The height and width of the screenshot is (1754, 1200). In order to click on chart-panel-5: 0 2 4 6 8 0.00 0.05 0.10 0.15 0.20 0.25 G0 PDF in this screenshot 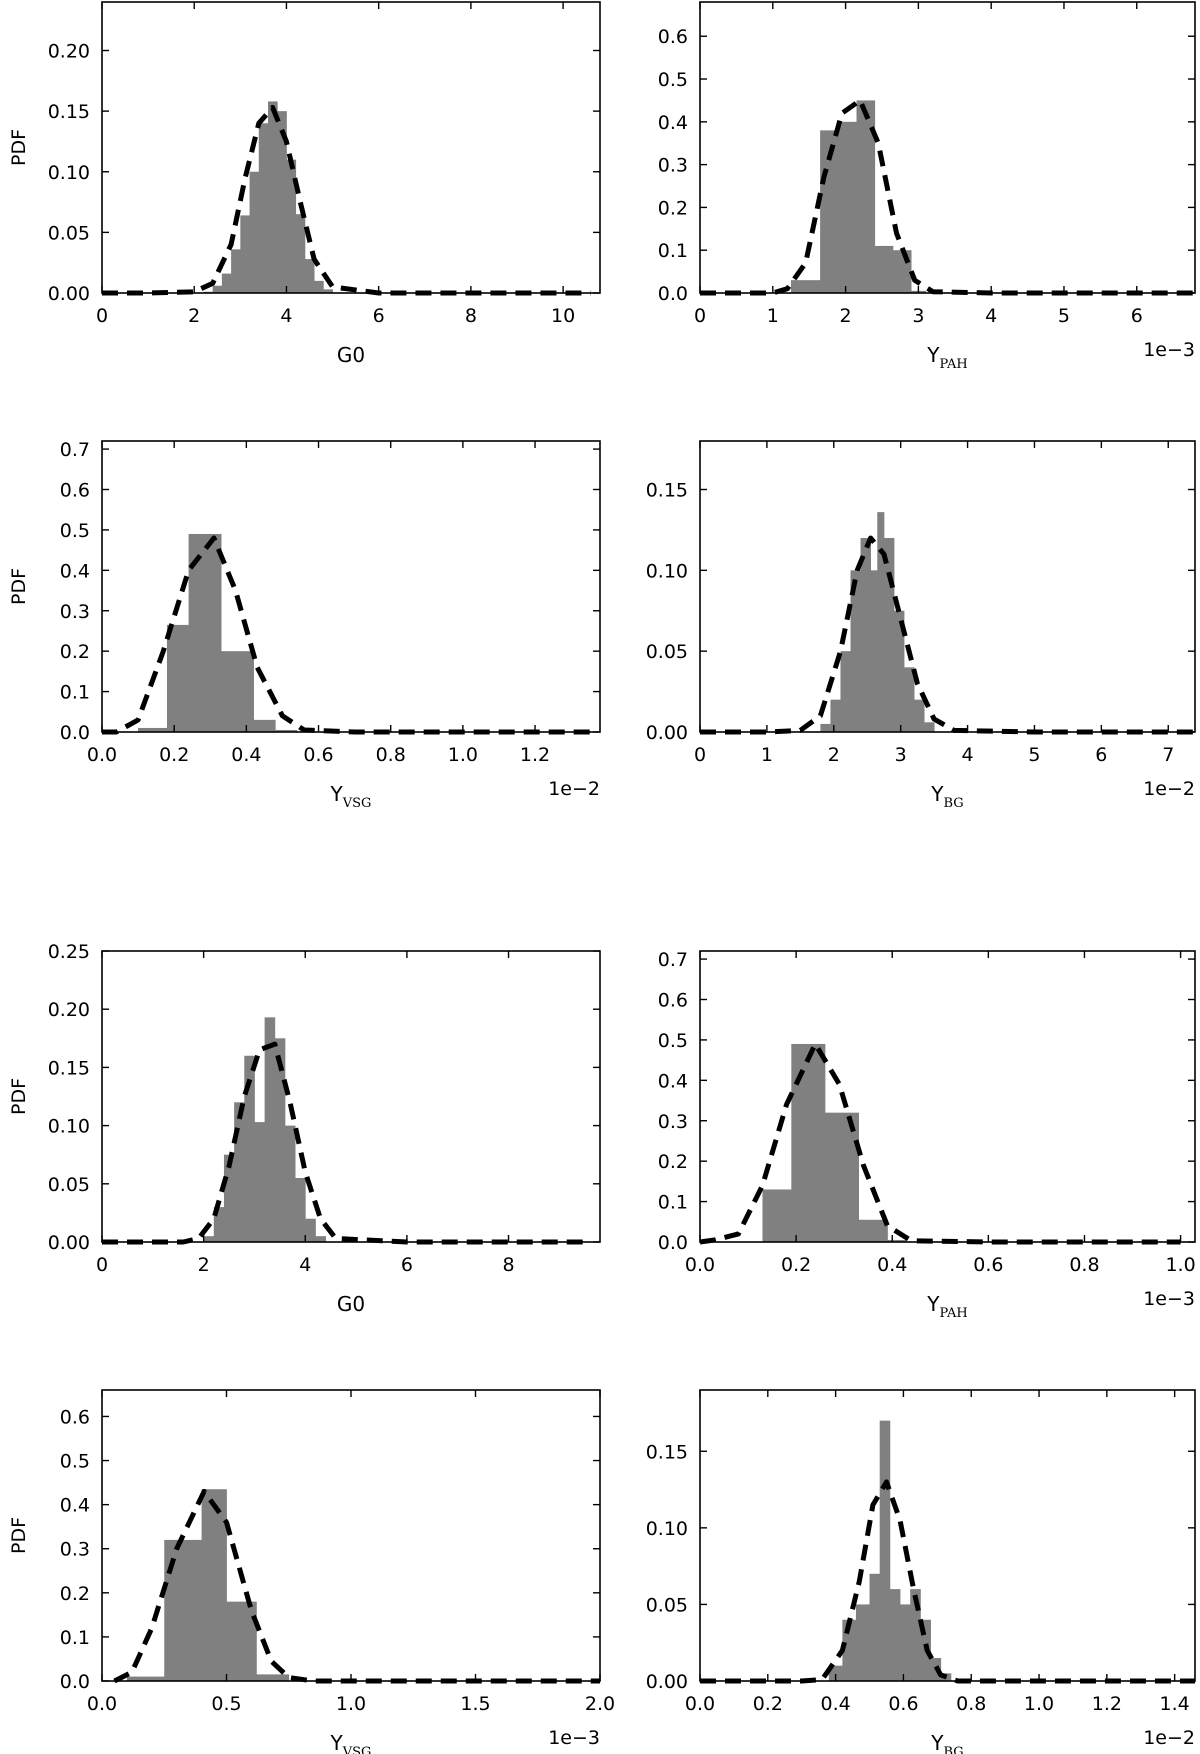, I will do `click(304, 1128)`.